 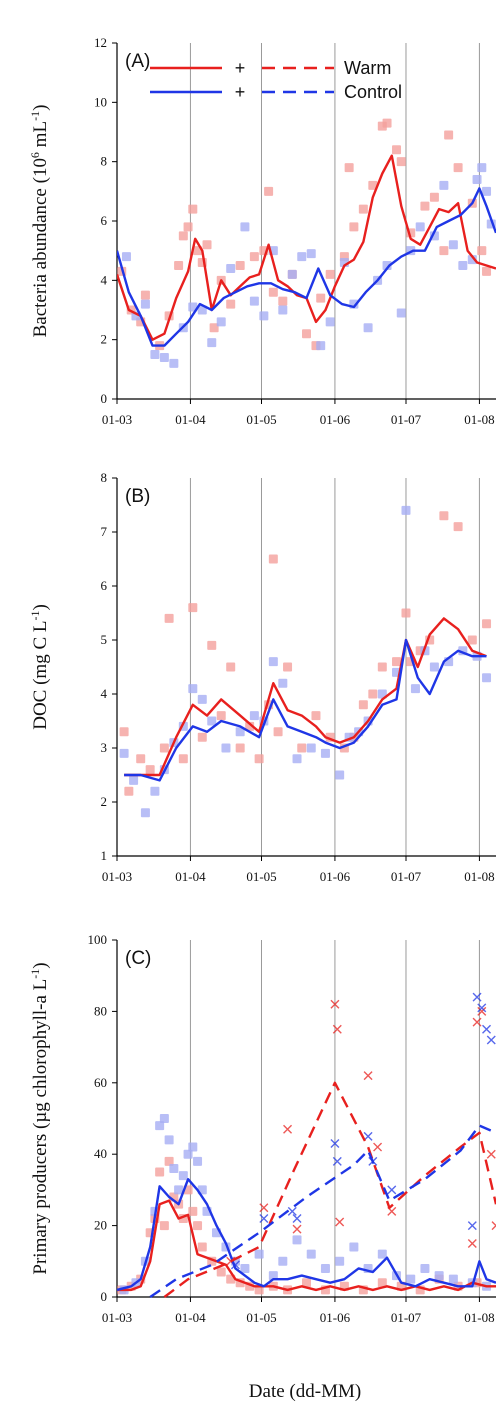 I want to click on y-tick-label: 20, so click(x=100, y=1225).